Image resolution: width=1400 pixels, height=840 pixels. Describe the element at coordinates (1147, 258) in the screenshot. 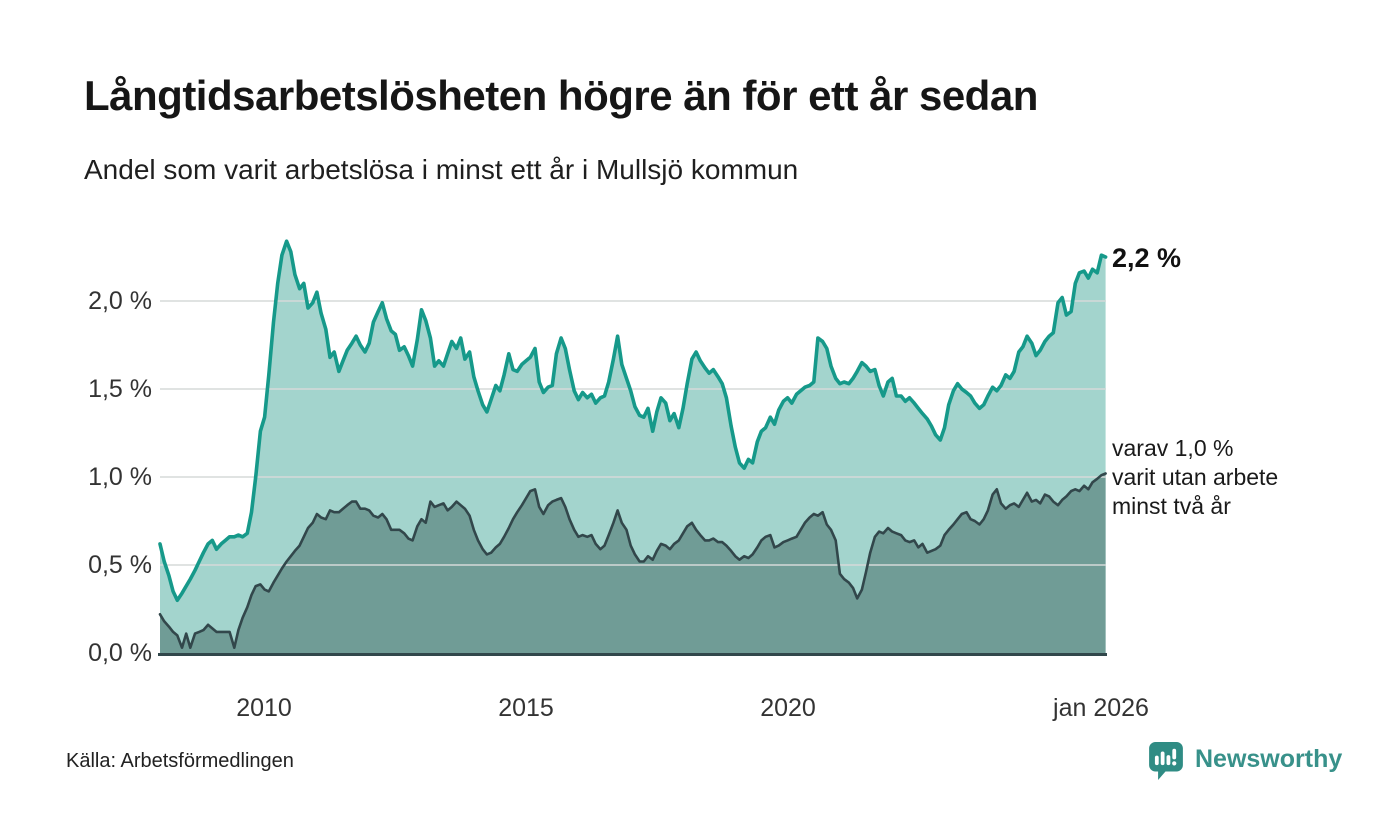

I see `latest-value-annotation: 2,2 %` at that location.